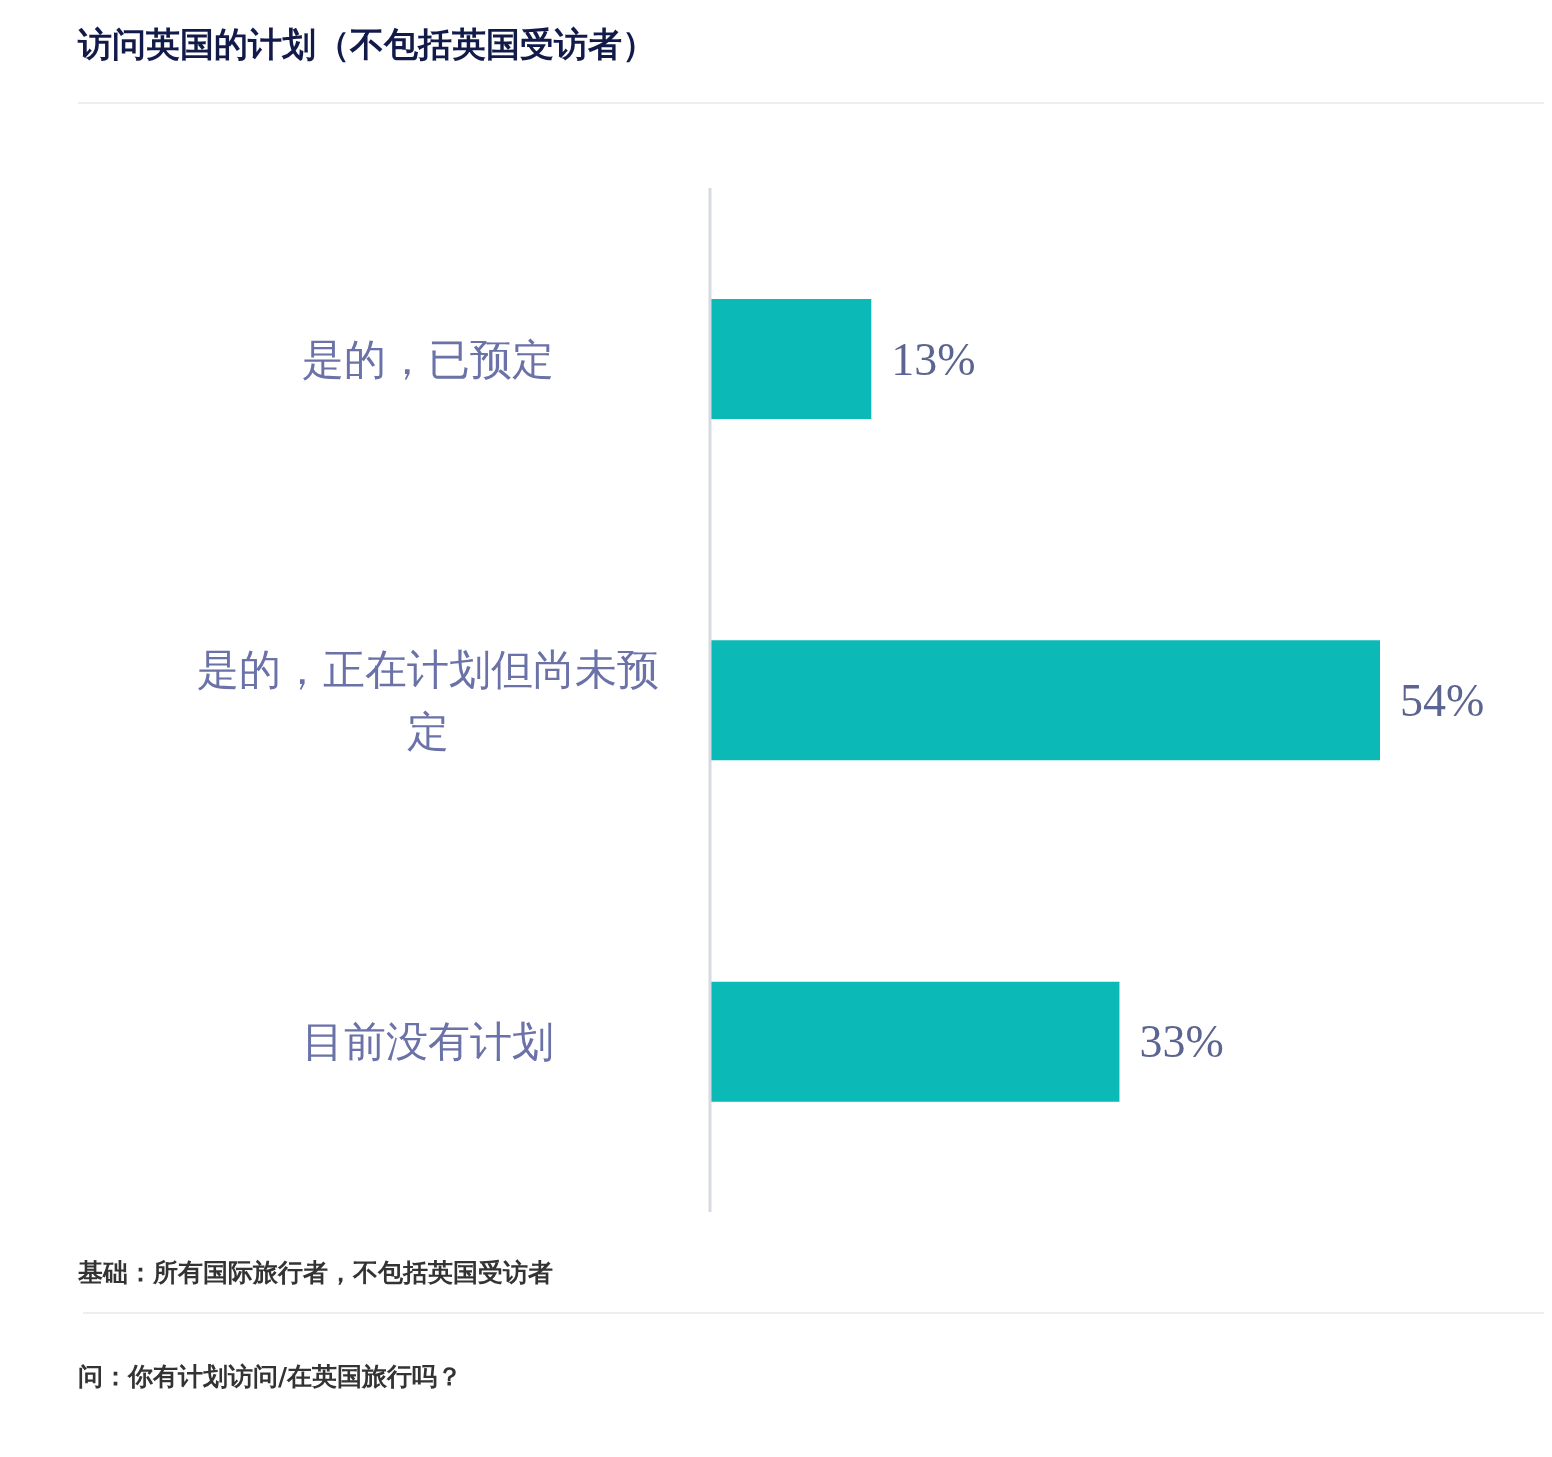 Image resolution: width=1552 pixels, height=1457 pixels. What do you see at coordinates (316, 1273) in the screenshot?
I see `text: 基础：所有国际旅行者，不包括英国受访者` at bounding box center [316, 1273].